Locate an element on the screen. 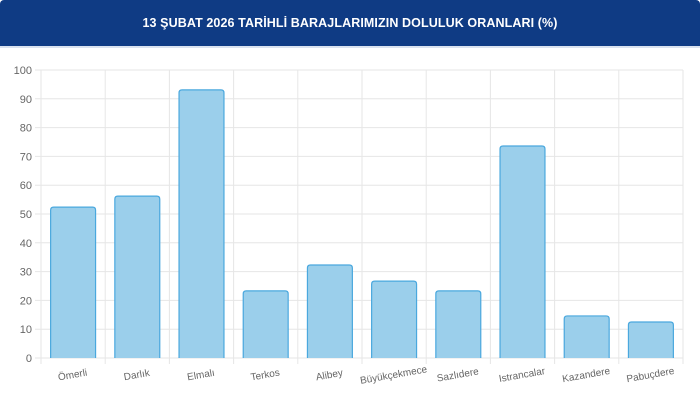 This screenshot has height=420, width=700. y-tick-label: 50 is located at coordinates (26, 215).